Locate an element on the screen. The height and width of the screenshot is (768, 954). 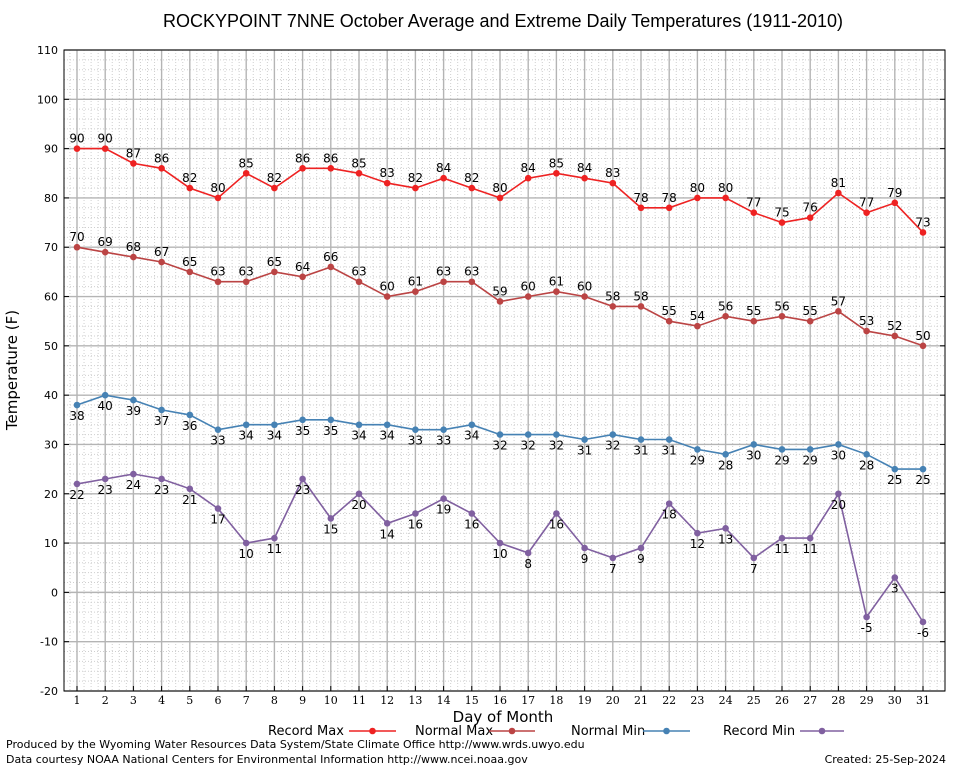
data-label: 10 is located at coordinates (499, 554).